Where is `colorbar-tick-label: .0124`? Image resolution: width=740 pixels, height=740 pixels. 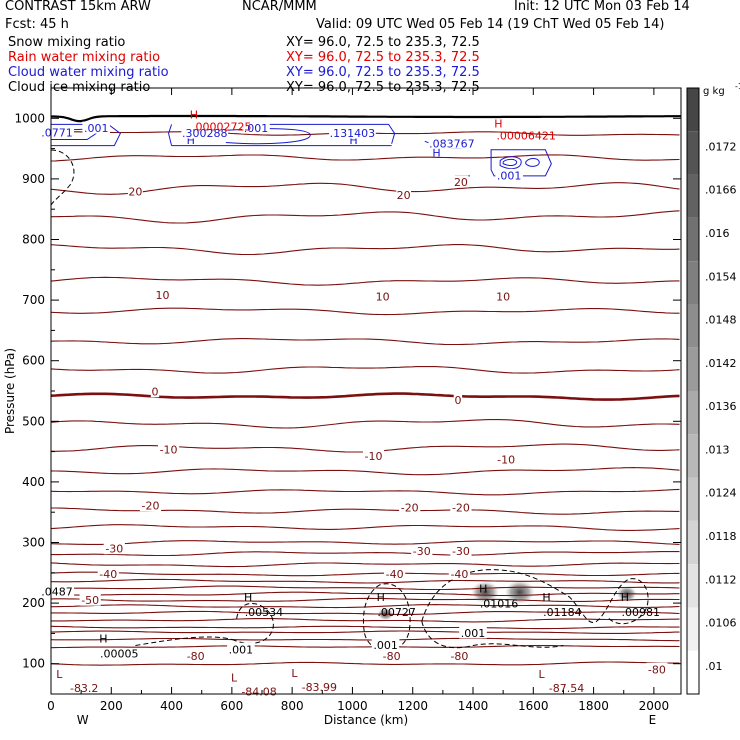
colorbar-tick-label: .0124 is located at coordinates (721, 493).